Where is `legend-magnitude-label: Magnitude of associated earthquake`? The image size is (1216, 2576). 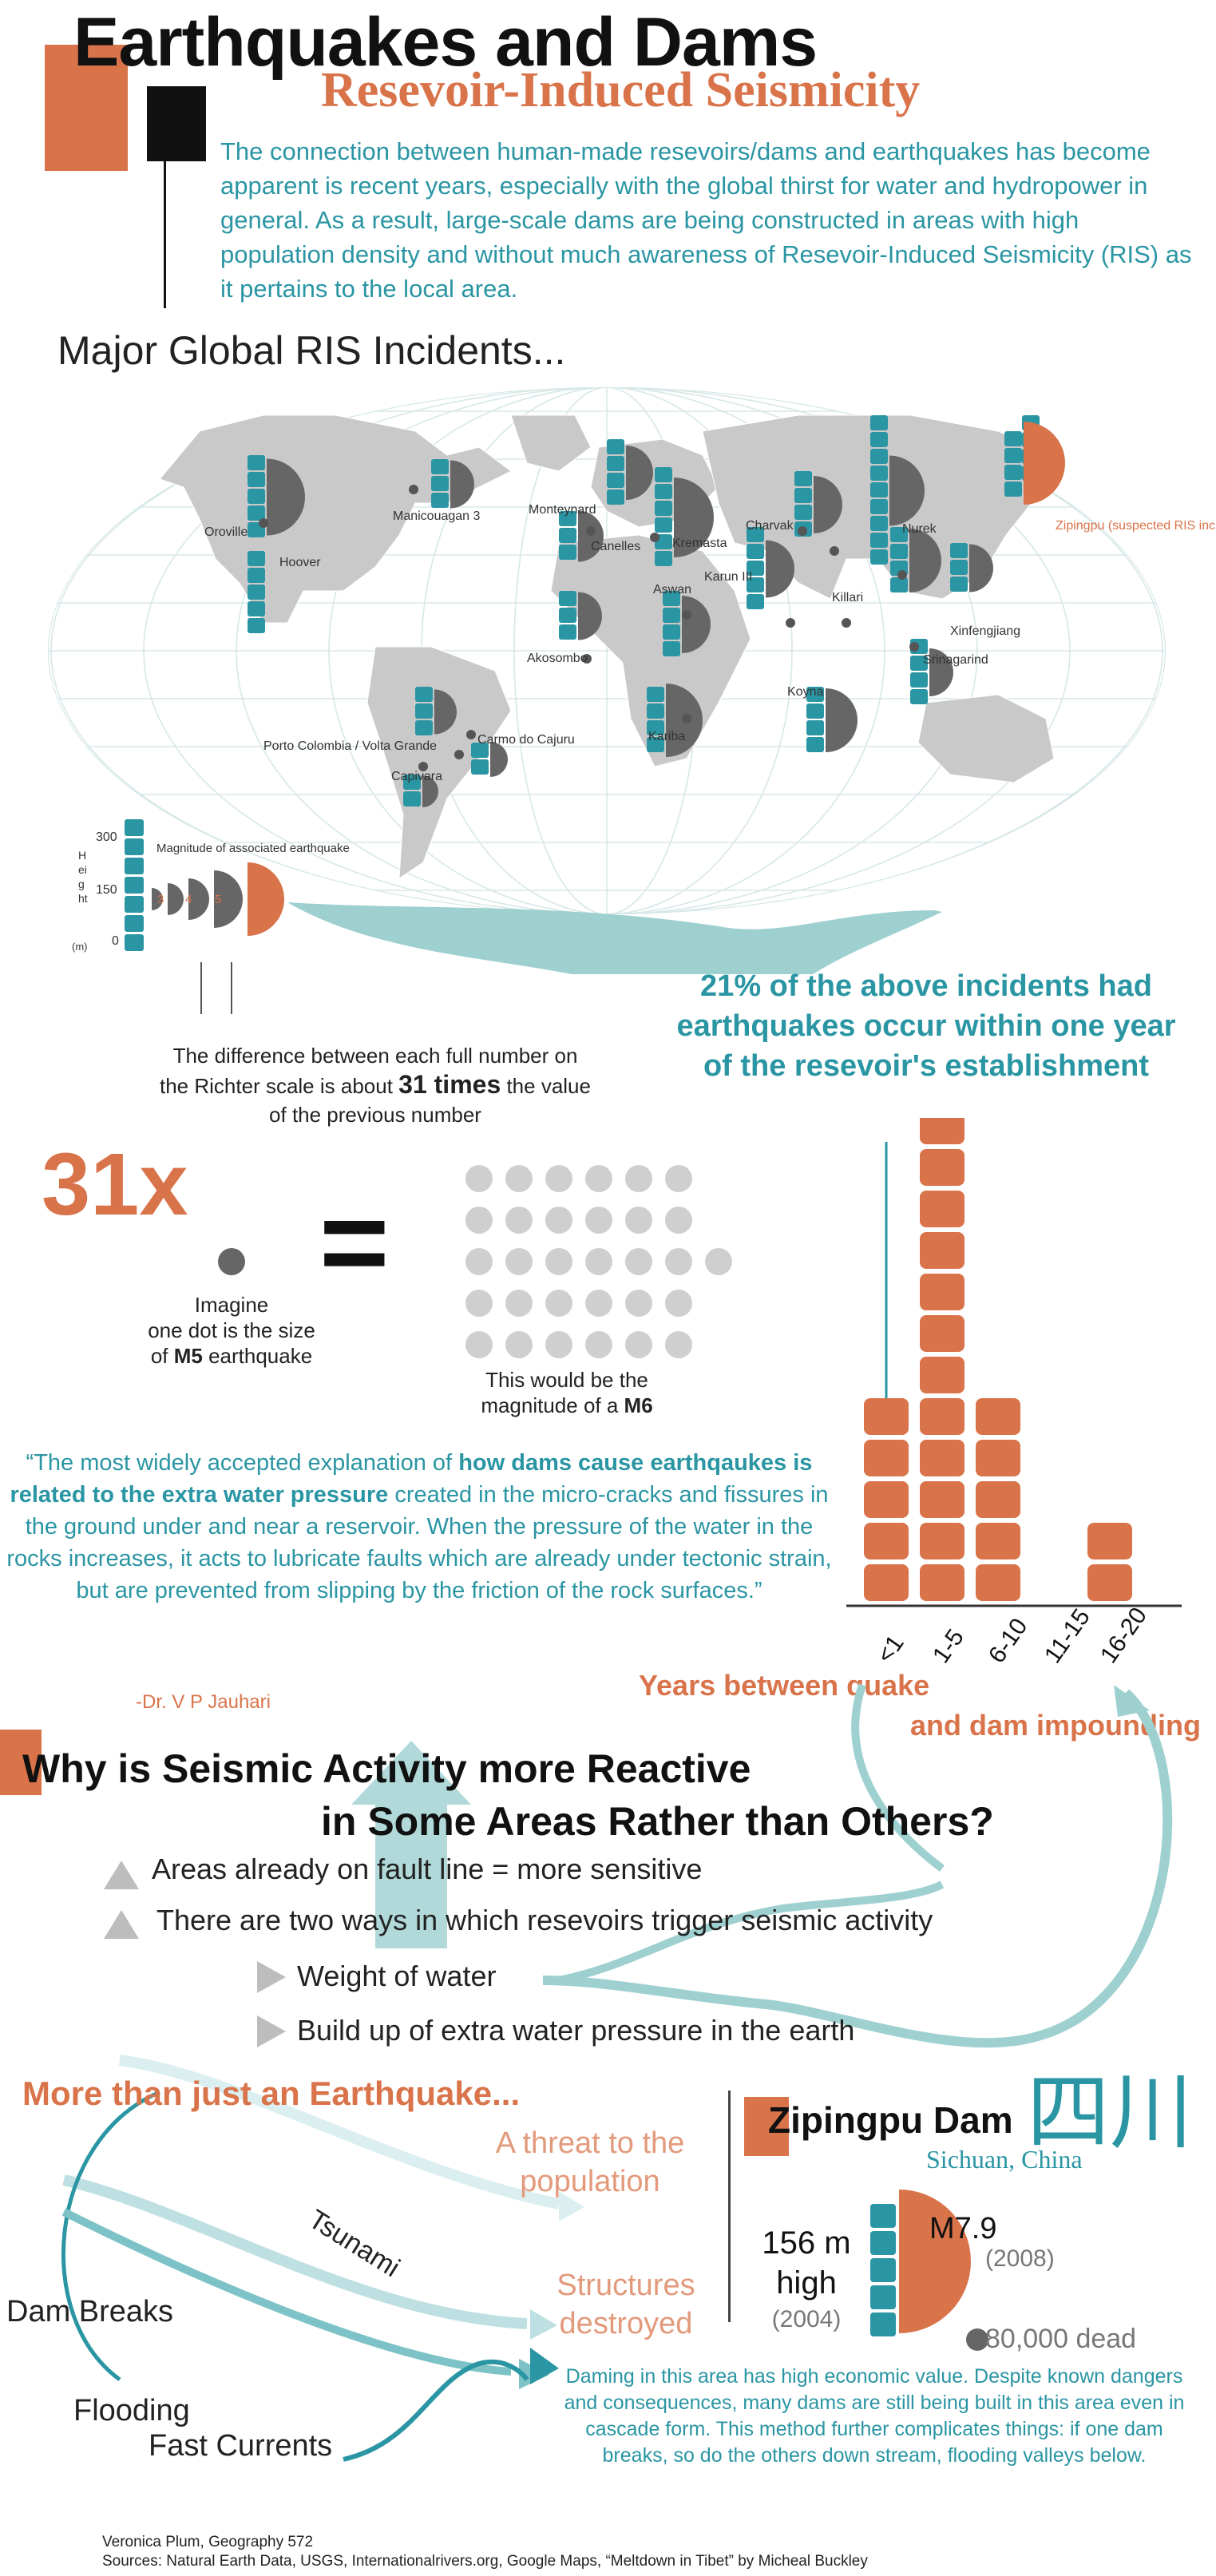
legend-magnitude-label: Magnitude of associated earthquake is located at coordinates (253, 849).